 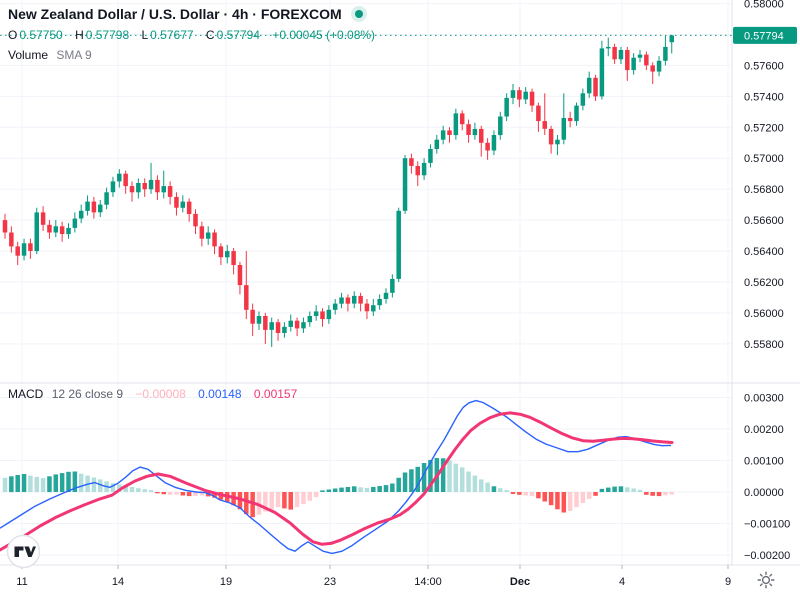 What do you see at coordinates (21, 582) in the screenshot?
I see `svg-text: 11` at bounding box center [21, 582].